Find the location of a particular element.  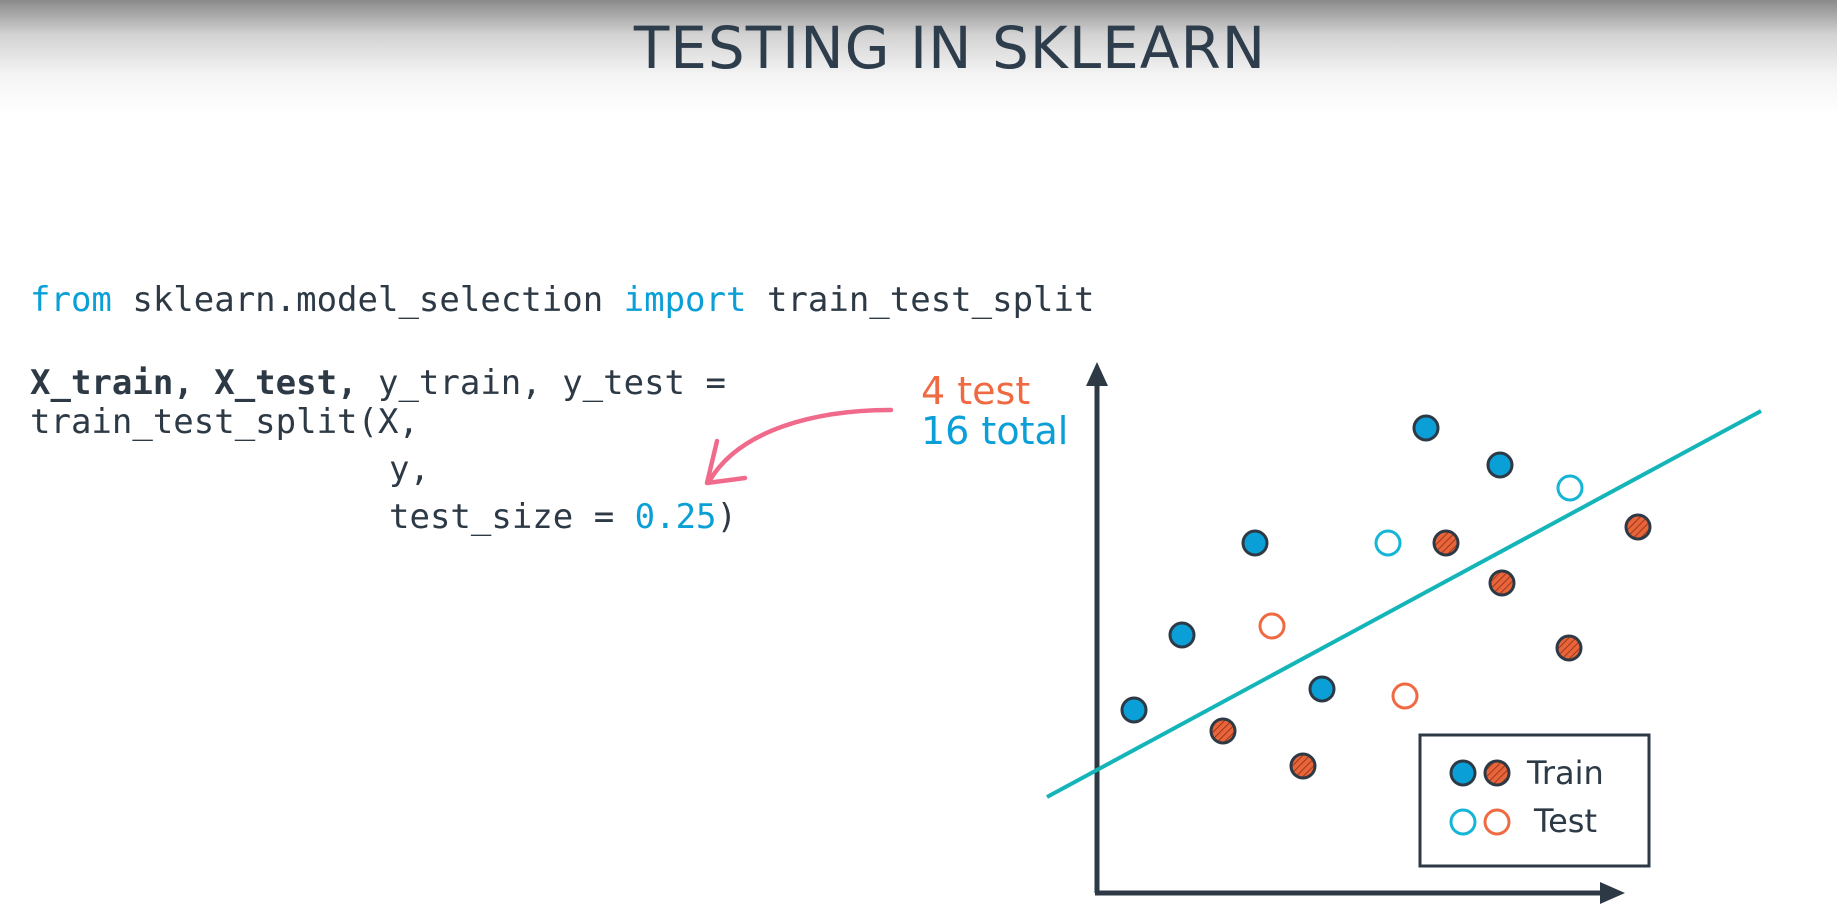

page-title: TESTING IN SKLEARN is located at coordinates (950, 48).